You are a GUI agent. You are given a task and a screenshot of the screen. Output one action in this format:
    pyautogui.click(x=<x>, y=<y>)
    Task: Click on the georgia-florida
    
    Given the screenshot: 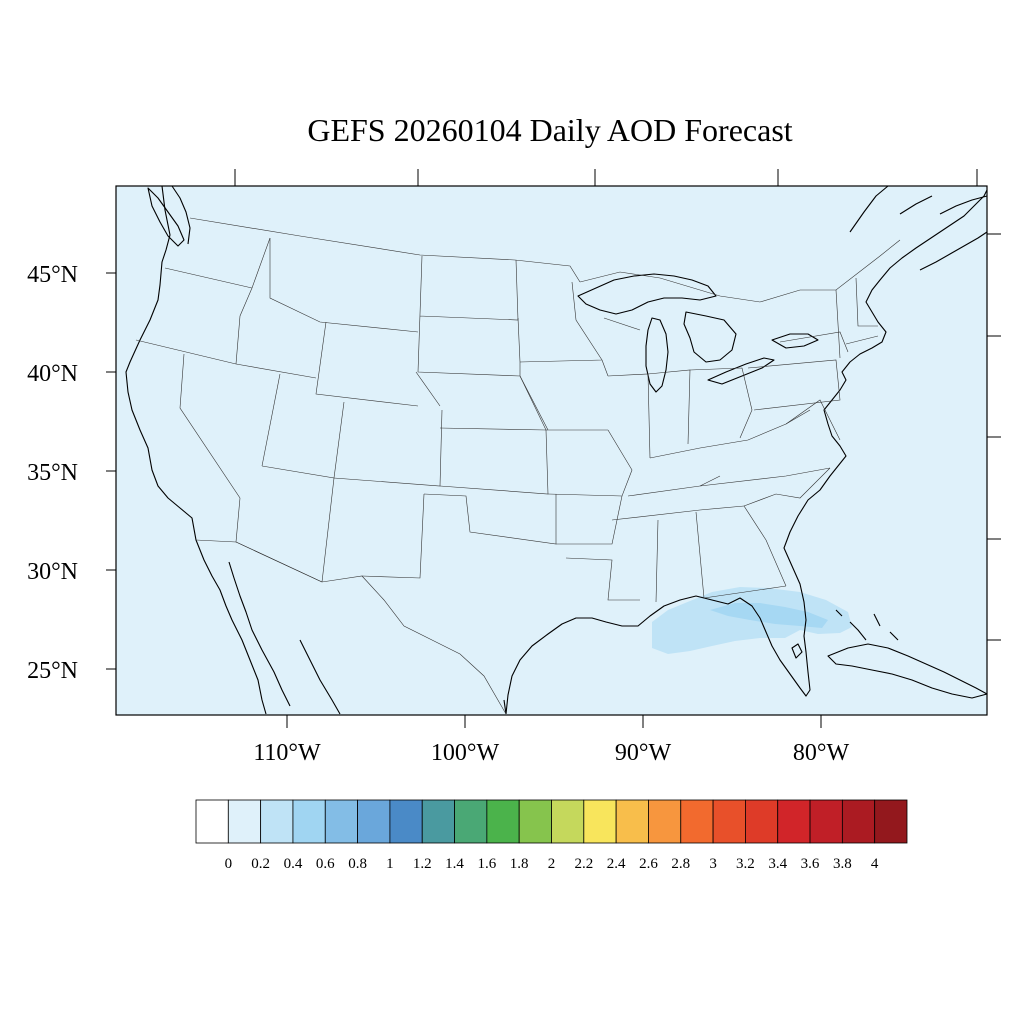 What is the action you would take?
    pyautogui.click(x=745, y=552)
    